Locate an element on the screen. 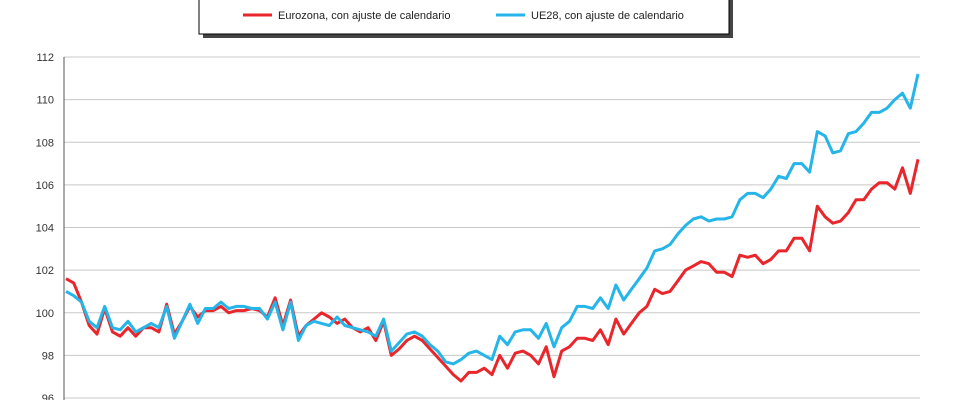 The height and width of the screenshot is (400, 960). y-tick-label: 96 is located at coordinates (48, 396).